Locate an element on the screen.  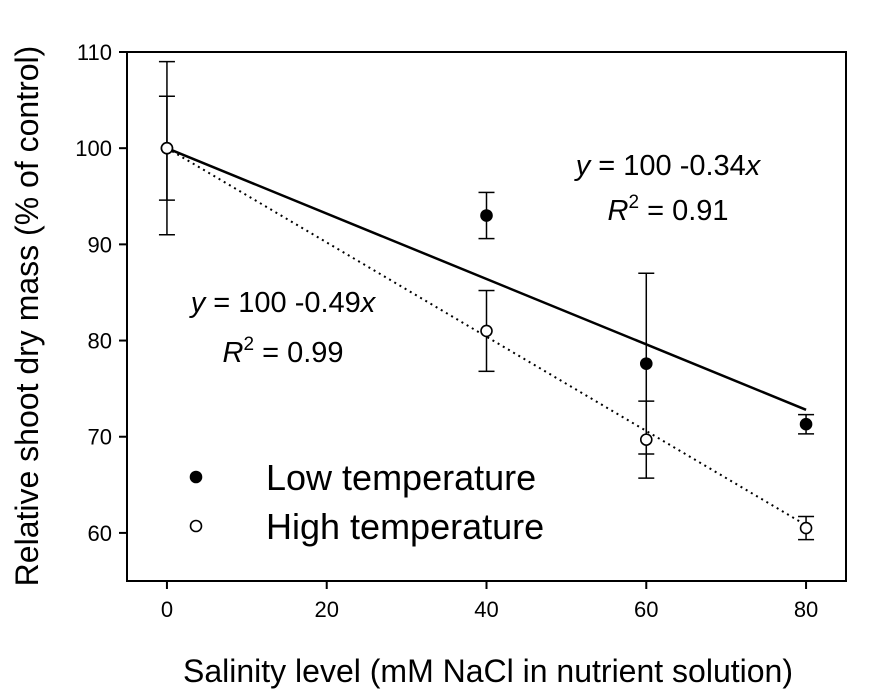
y-tick-label-110: 110 is located at coordinates (94, 52).